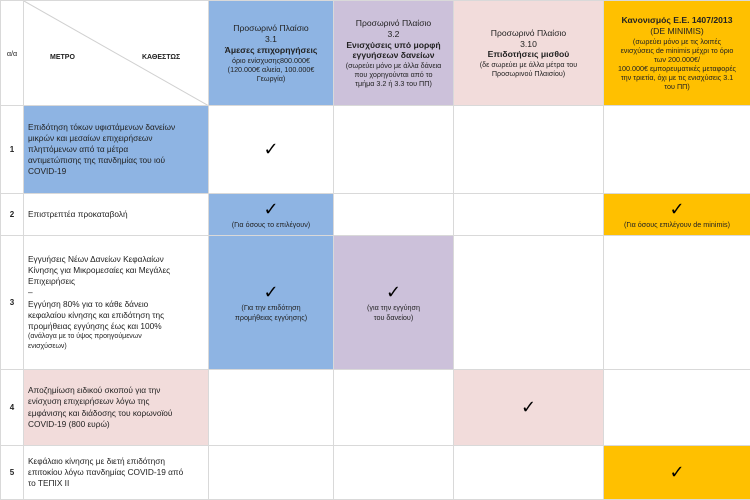 The image size is (750, 500). What do you see at coordinates (393, 74) in the screenshot?
I see `col-3-2-desc-2: που χορηγούνται από το` at bounding box center [393, 74].